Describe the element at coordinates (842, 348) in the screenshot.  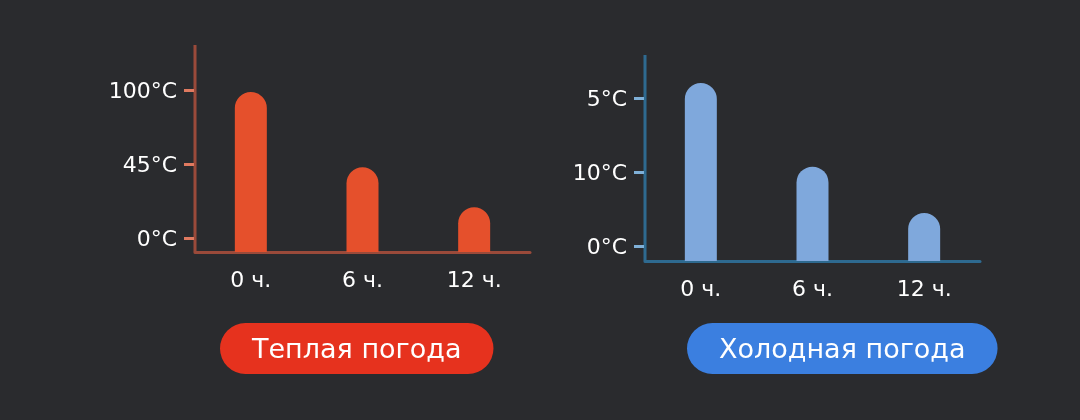
I see `text: Холодная погода` at that location.